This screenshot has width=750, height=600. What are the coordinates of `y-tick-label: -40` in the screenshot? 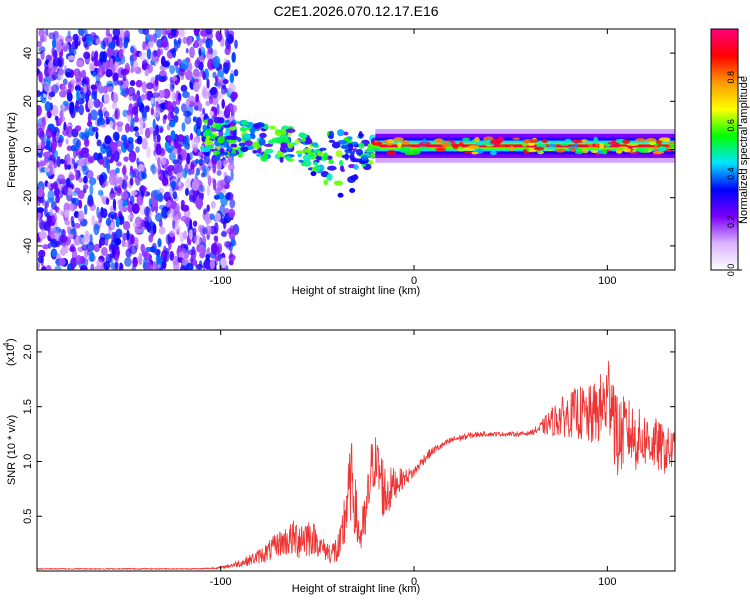 It's located at (28, 246).